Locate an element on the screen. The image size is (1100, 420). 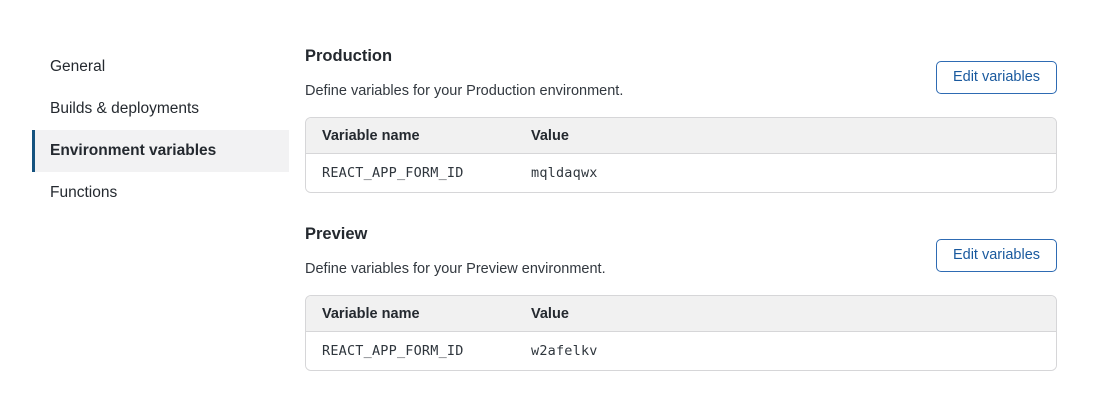
sidebar-item-environment-variables: Environment variables is located at coordinates (160, 151).